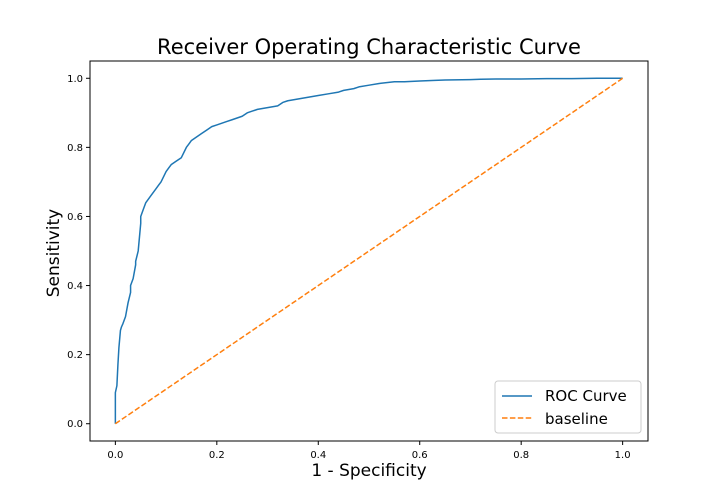 Image resolution: width=720 pixels, height=504 pixels. I want to click on y-tick-label: 0.6, so click(75, 217).